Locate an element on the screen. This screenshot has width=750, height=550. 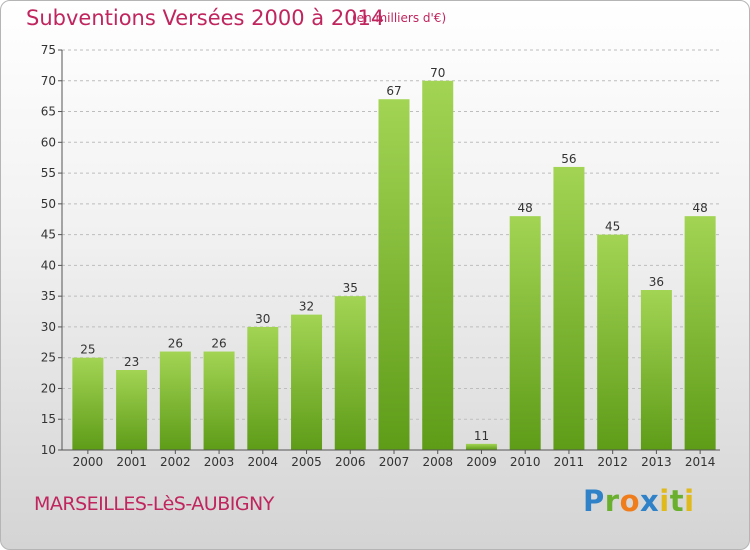
y-tick-label: 35 is located at coordinates (48, 296).